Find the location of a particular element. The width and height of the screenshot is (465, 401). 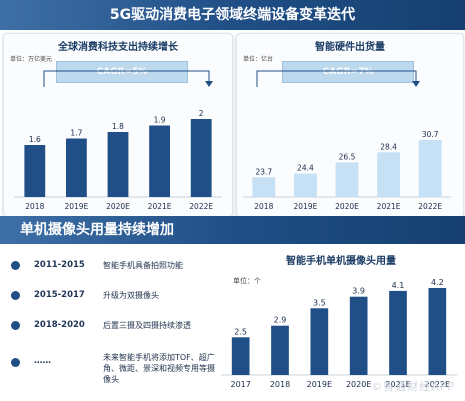

timeline-text: 智能手机具备拍照功能 is located at coordinates (143, 265).